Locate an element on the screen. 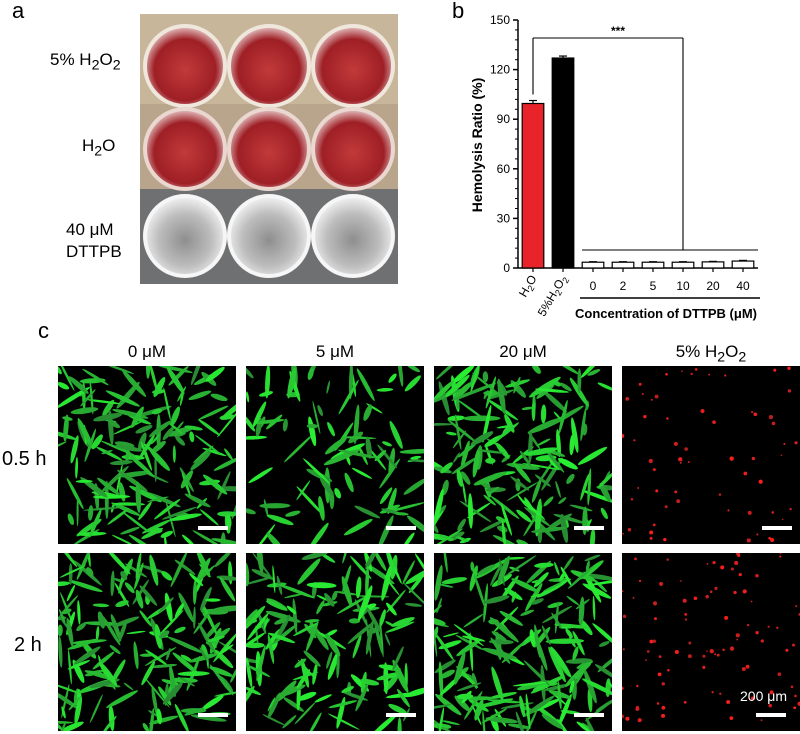 The width and height of the screenshot is (800, 734). label-40um: 40 μM is located at coordinates (90, 229).